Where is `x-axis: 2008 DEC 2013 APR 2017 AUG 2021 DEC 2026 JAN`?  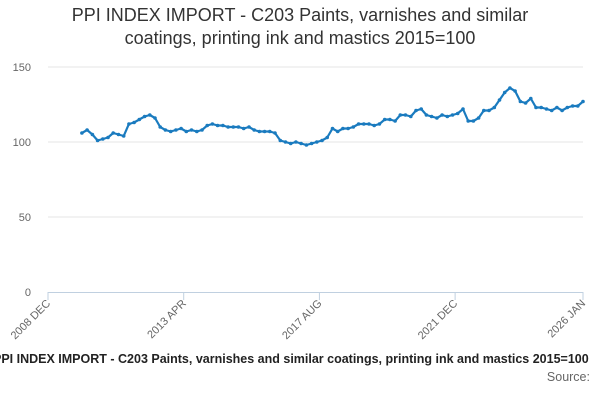 x-axis: 2008 DEC 2013 APR 2017 AUG 2021 DEC 2026 JAN is located at coordinates (298, 317).